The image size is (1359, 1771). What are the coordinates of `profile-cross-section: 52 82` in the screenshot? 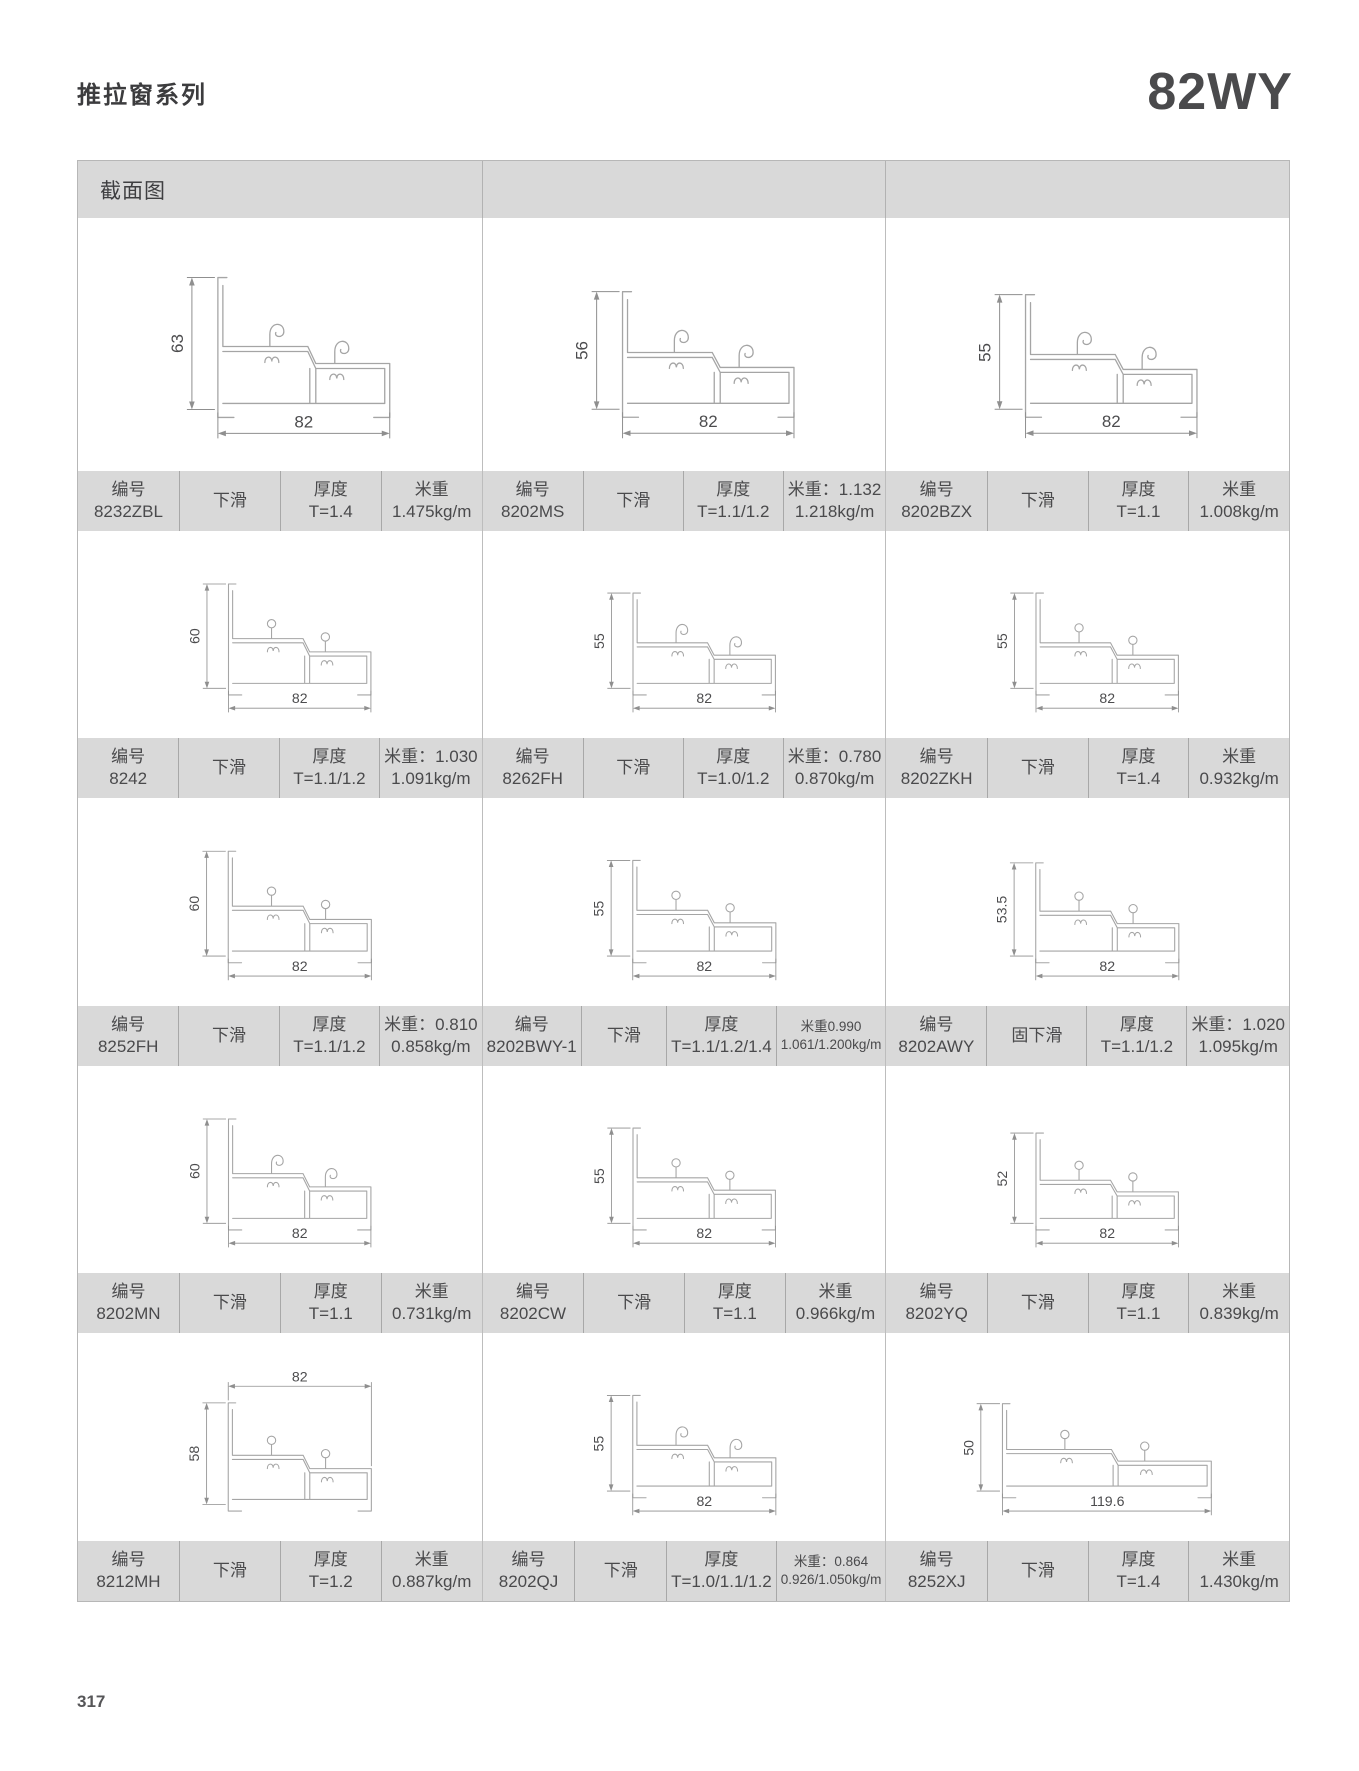 It's located at (1087, 1190).